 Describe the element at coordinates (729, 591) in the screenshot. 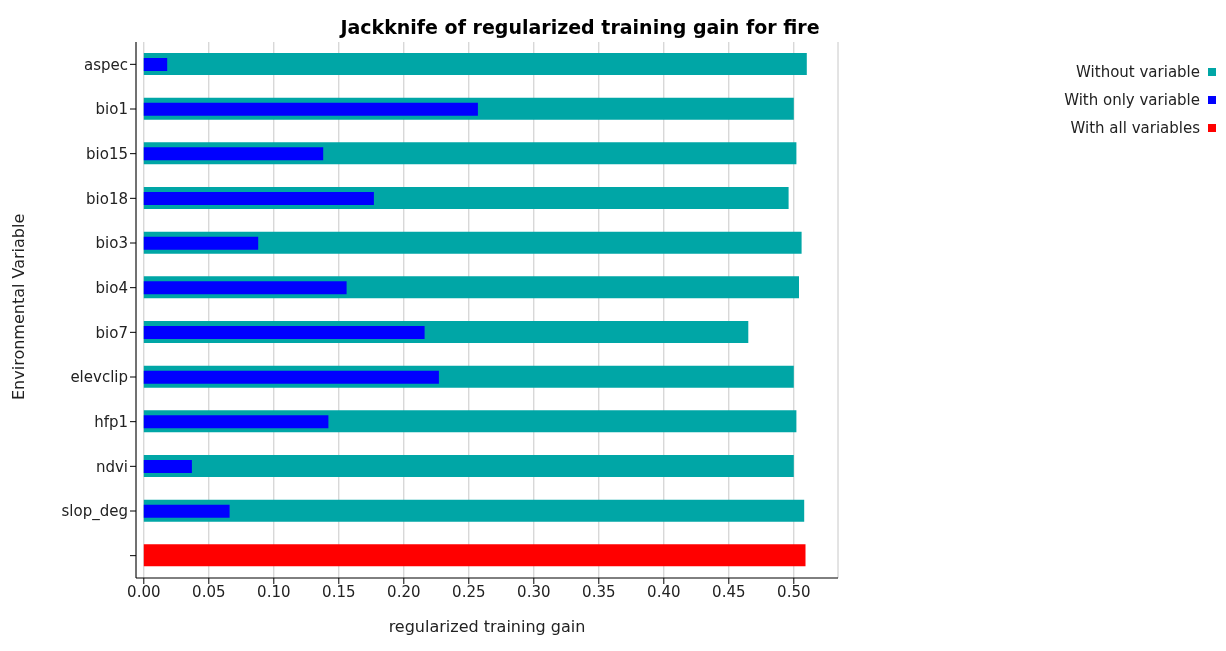

I see `x-tick-label: 0.45` at that location.